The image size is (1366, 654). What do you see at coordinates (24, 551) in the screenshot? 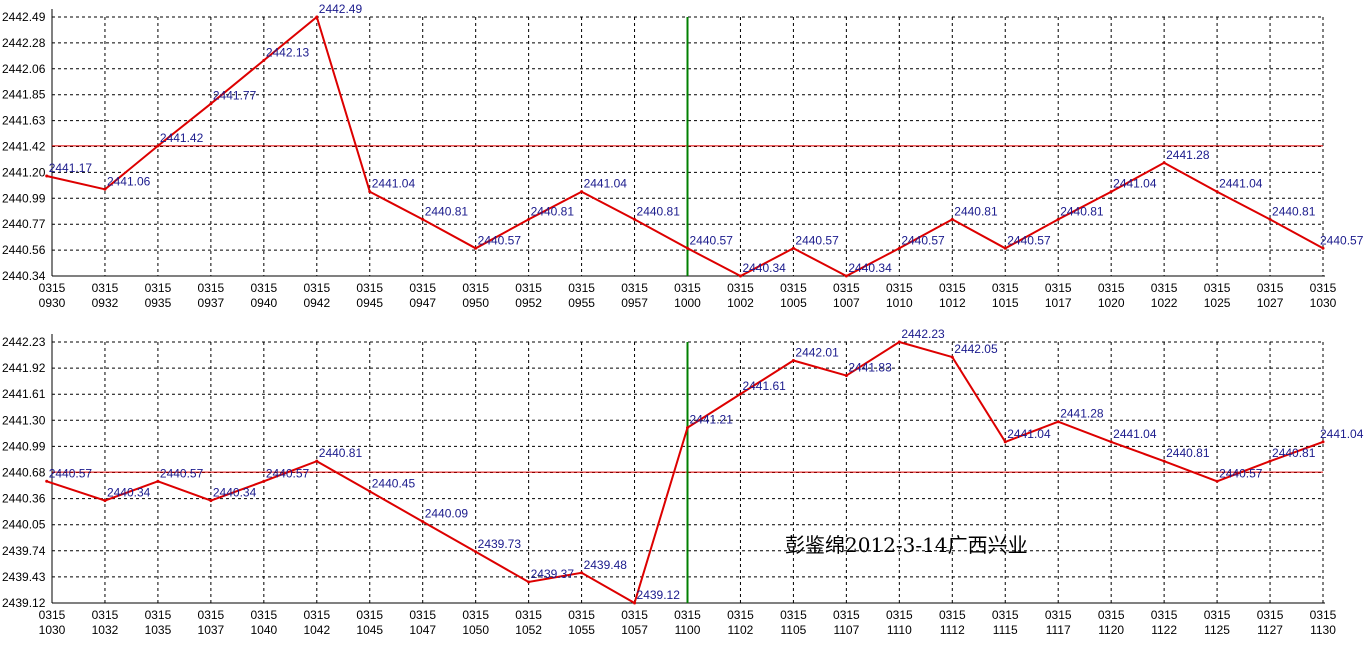
I see `y-tick-label: 2439.74` at bounding box center [24, 551].